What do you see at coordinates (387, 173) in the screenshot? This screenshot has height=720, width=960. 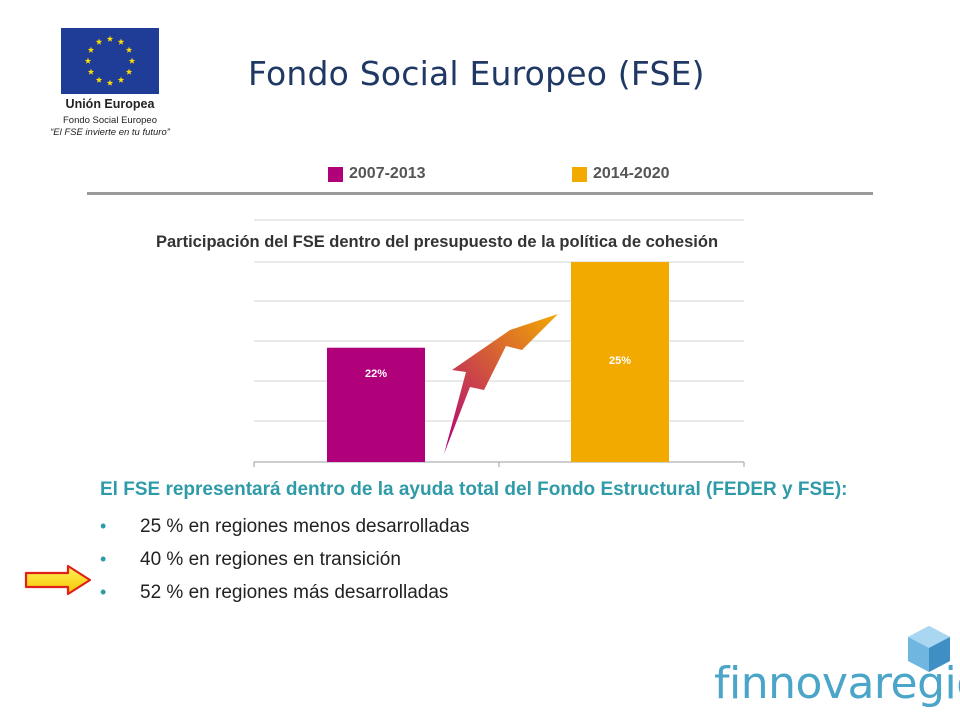 I see `legend-label-2007-2013: 2007-2013` at bounding box center [387, 173].